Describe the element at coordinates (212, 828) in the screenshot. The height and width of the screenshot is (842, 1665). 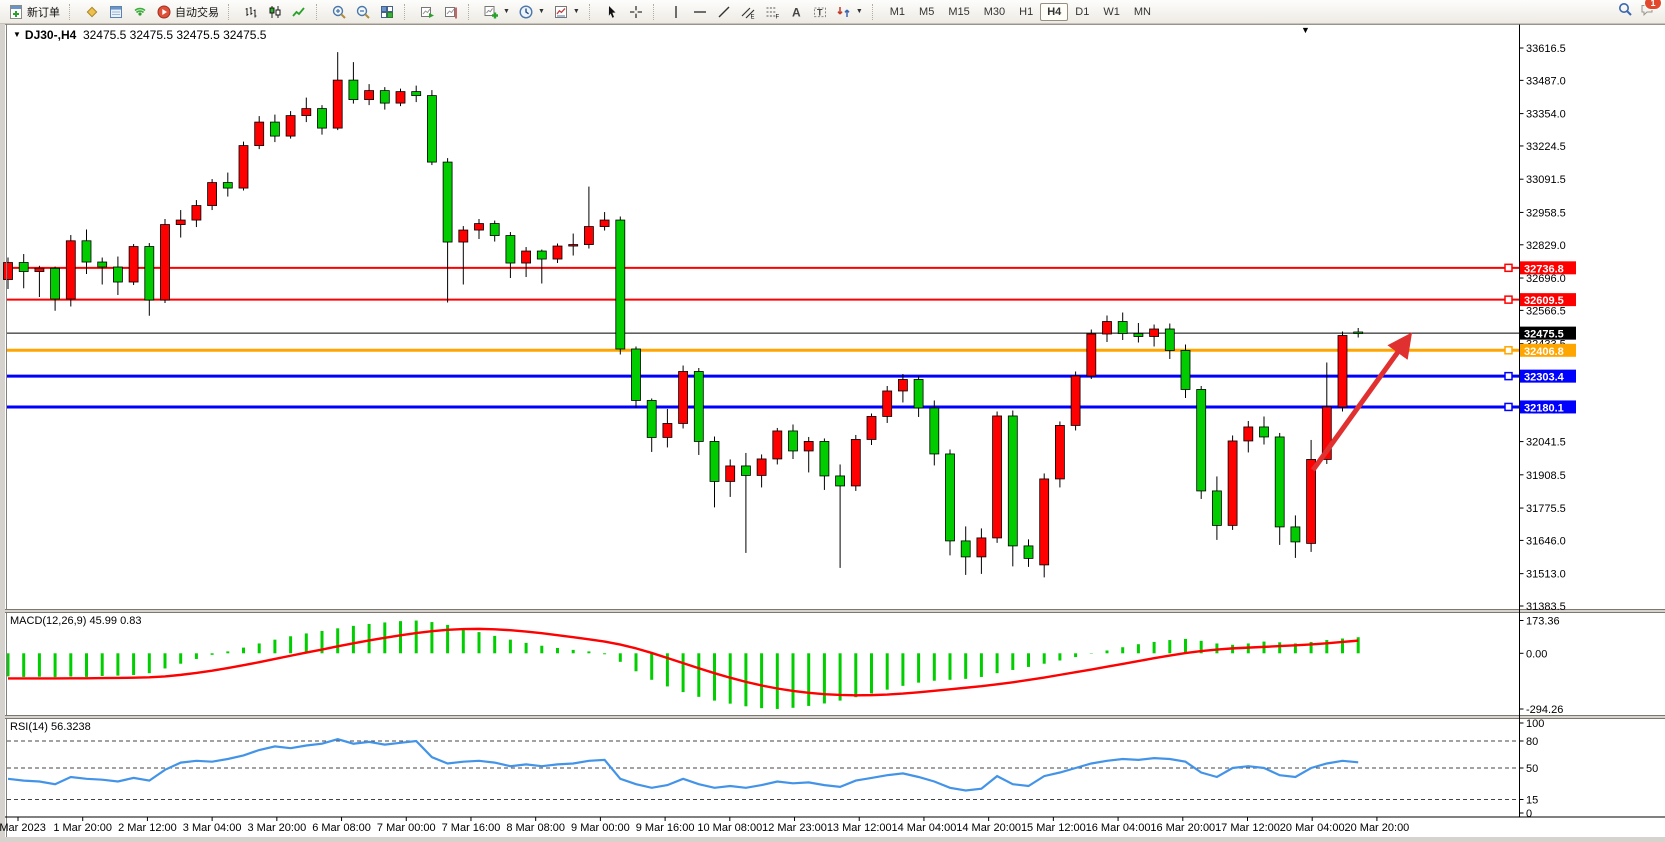
I see `time-tick-label: 3 Mar 04:00` at that location.